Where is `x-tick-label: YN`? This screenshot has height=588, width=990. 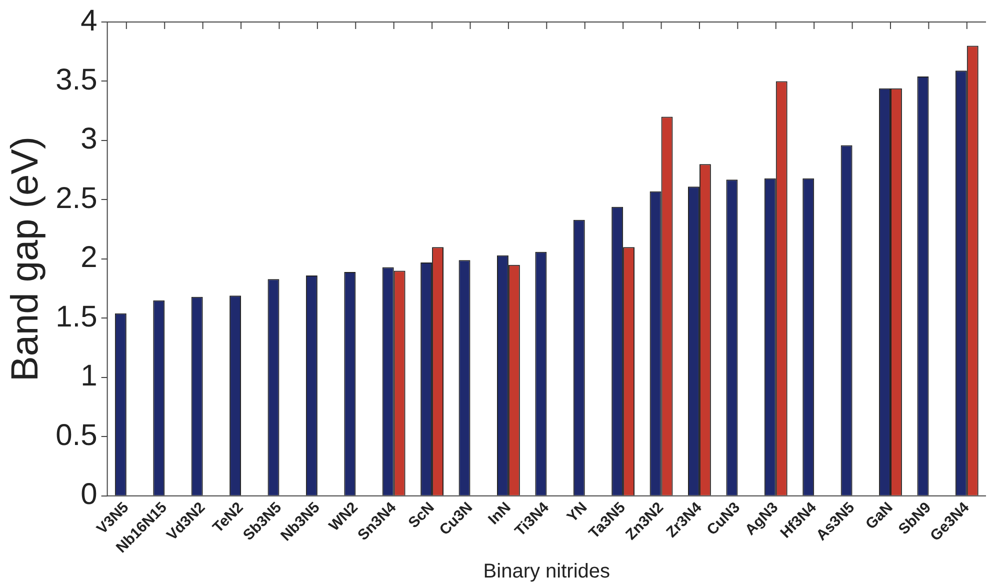 x-tick-label: YN is located at coordinates (577, 512).